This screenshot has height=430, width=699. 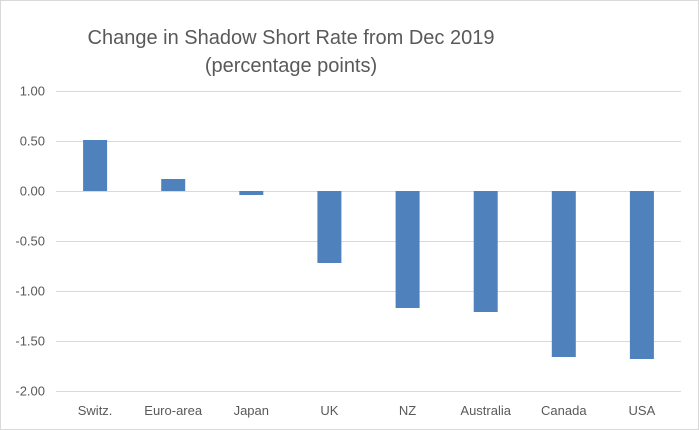 What do you see at coordinates (564, 410) in the screenshot?
I see `x-tick-label: Canada` at bounding box center [564, 410].